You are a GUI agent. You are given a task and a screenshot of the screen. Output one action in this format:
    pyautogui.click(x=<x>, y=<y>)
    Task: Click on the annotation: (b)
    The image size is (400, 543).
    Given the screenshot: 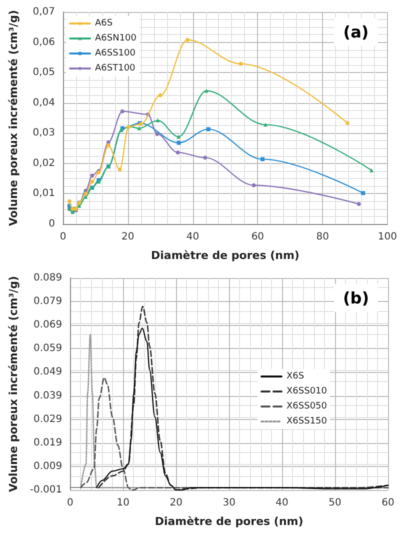 What is the action you would take?
    pyautogui.click(x=356, y=298)
    